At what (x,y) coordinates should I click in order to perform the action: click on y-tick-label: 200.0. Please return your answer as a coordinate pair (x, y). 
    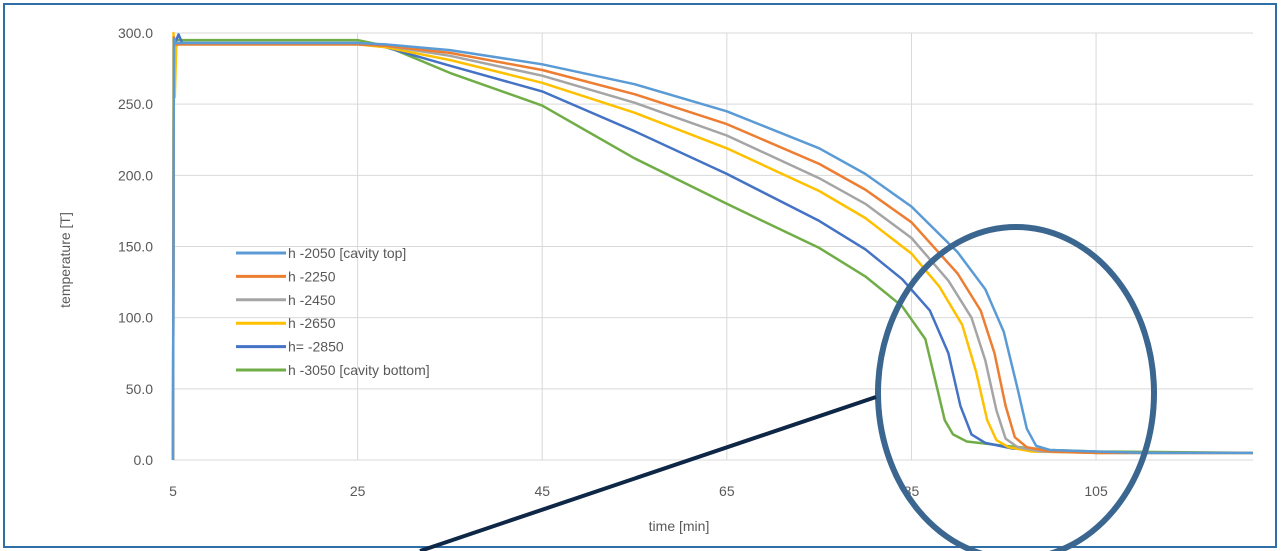
    Looking at the image, I should click on (135, 175).